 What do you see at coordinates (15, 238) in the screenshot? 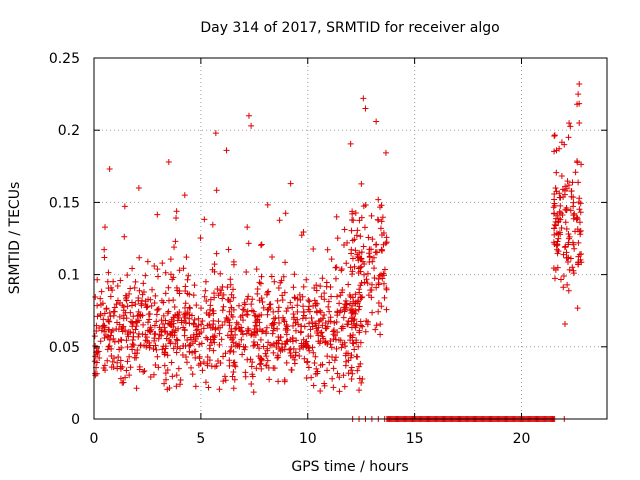
I see `y-axis-label: SRMTID / TECUs` at bounding box center [15, 238].